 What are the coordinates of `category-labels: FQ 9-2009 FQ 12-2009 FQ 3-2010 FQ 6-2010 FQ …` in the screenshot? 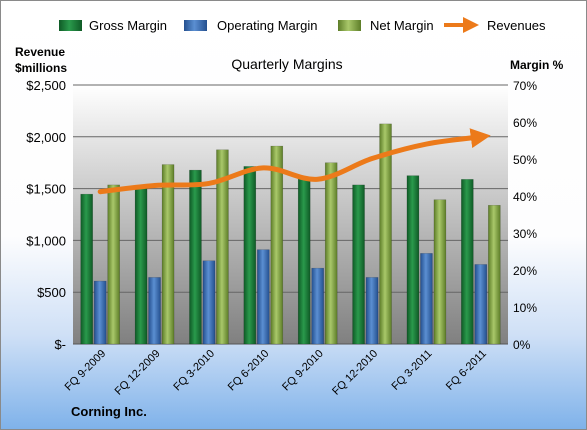 It's located at (276, 373).